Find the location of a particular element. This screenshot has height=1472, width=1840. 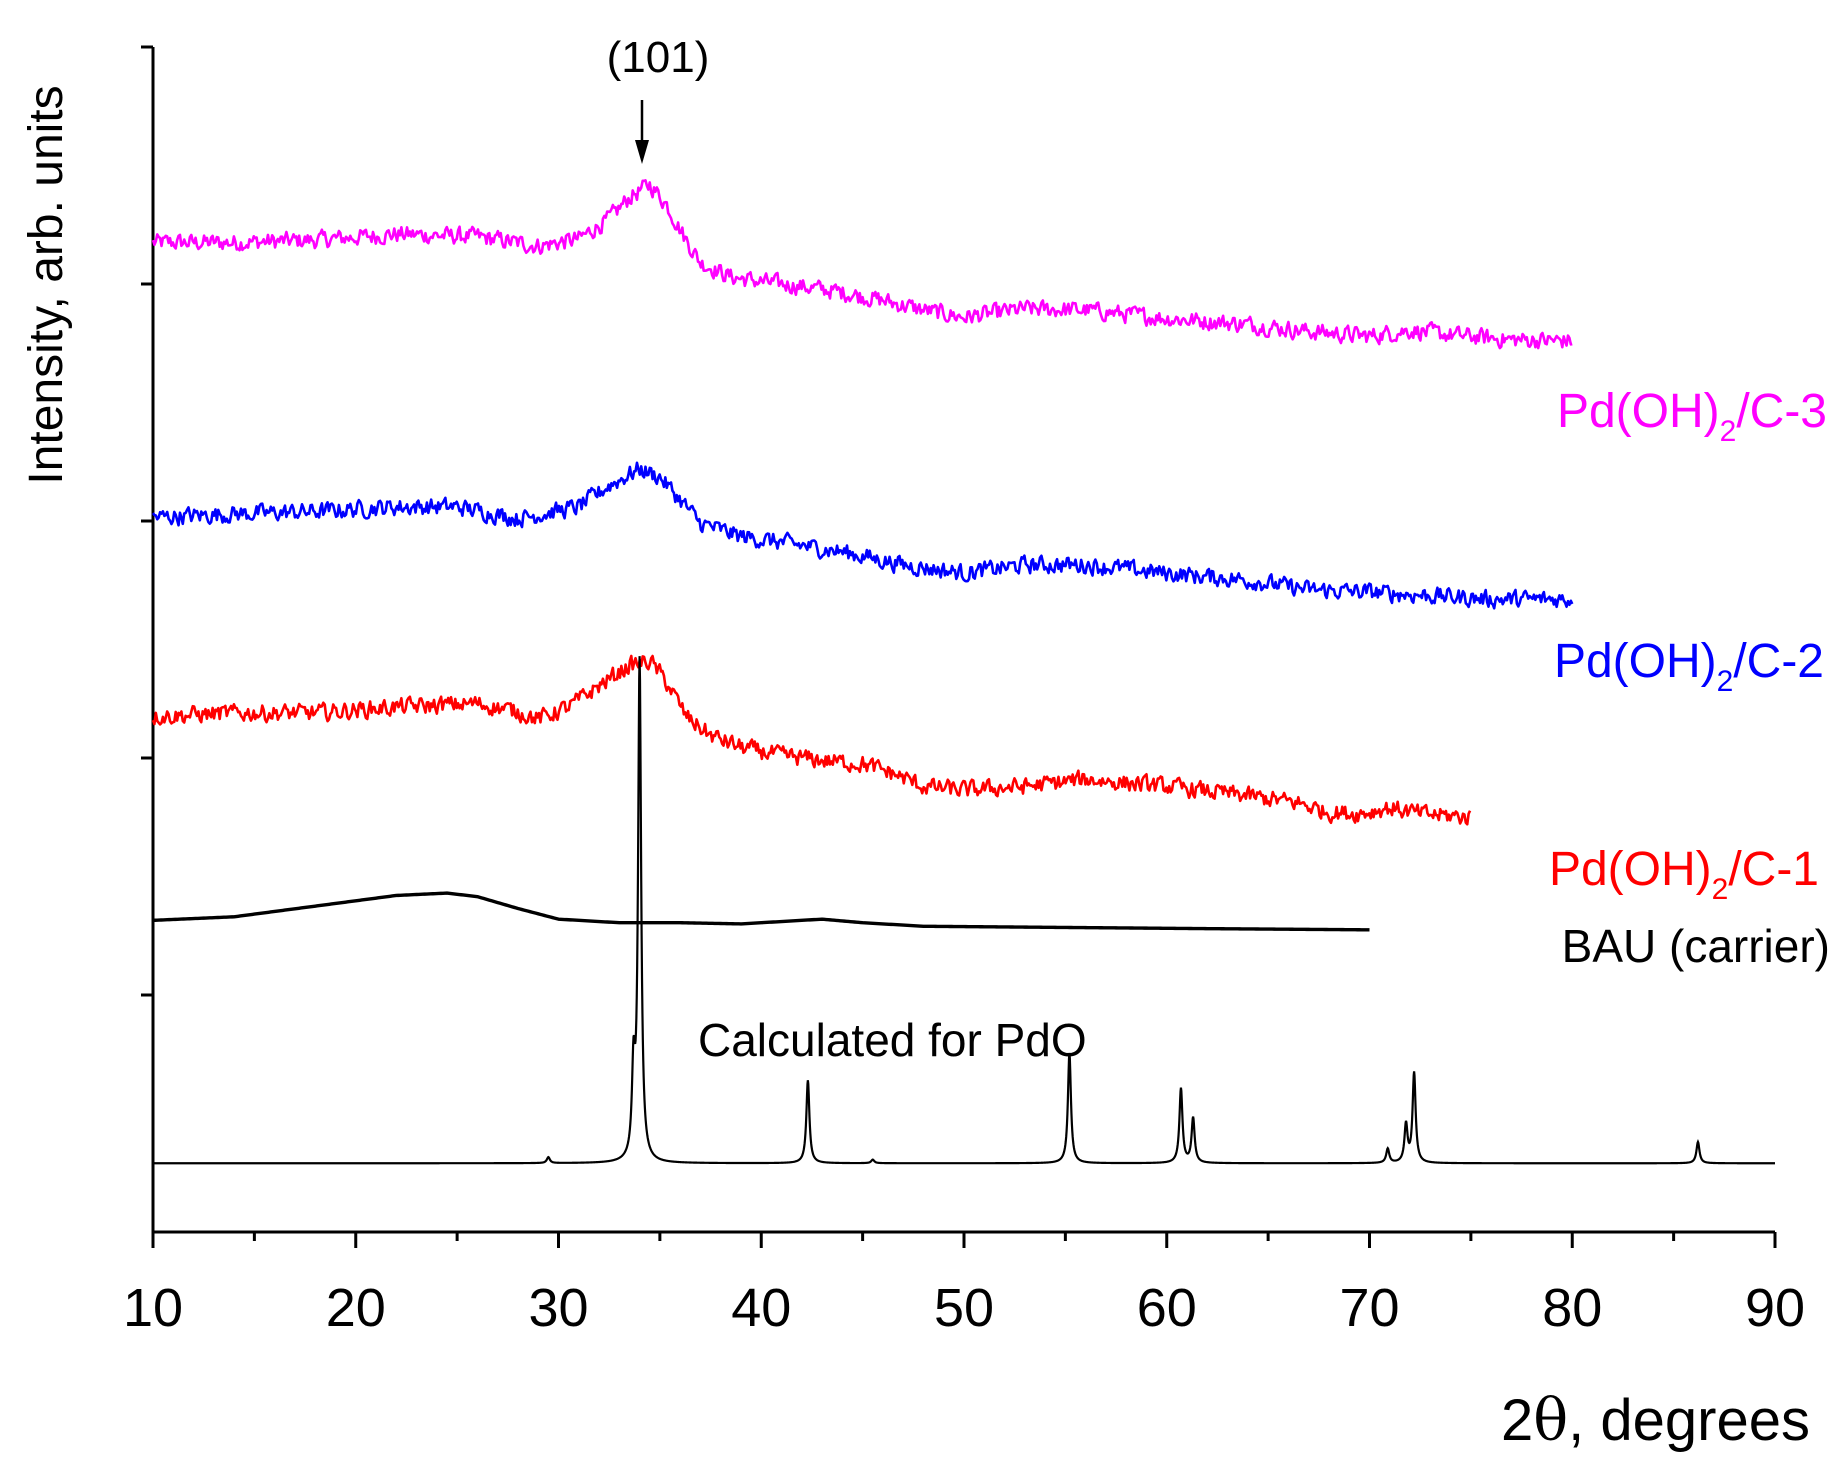

y-axis-label: Intensity, arb. units is located at coordinates (46, 284).